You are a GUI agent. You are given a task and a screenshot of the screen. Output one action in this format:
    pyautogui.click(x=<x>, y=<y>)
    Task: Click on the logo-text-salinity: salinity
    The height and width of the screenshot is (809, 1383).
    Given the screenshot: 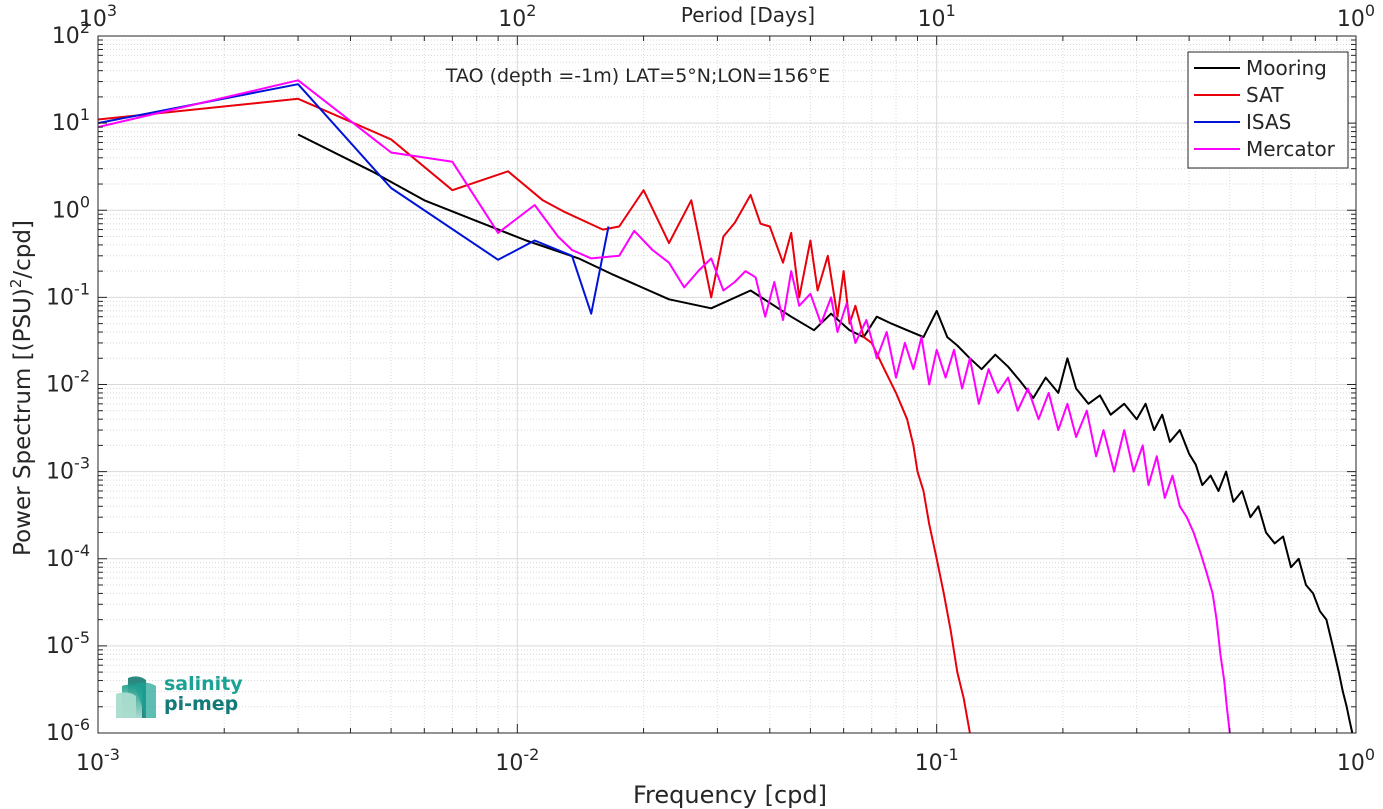 What is the action you would take?
    pyautogui.click(x=203, y=684)
    